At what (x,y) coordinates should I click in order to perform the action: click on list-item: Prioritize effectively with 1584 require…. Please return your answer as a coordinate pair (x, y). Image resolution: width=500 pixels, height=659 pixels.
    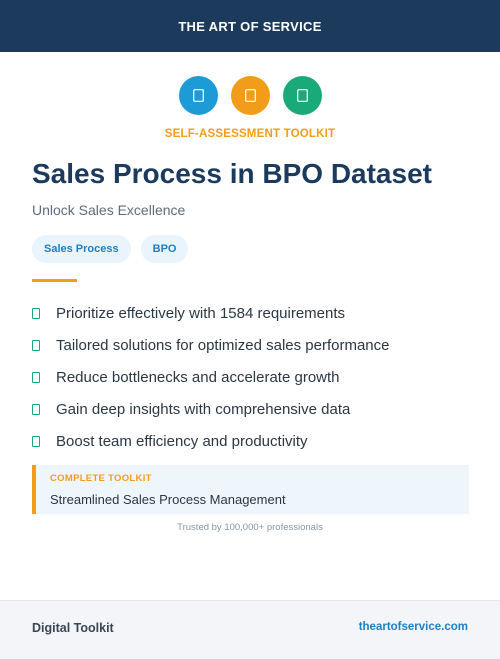
    Looking at the image, I should click on (211, 313).